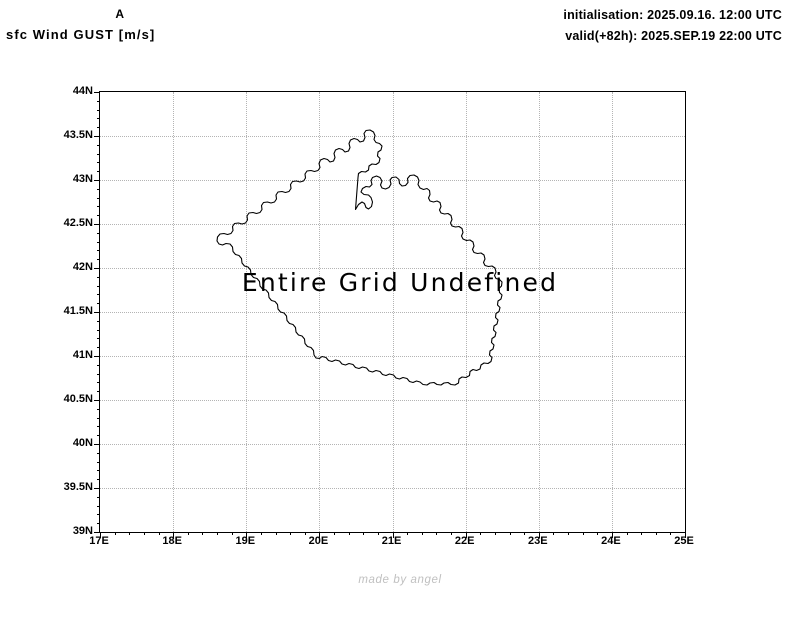 The image size is (800, 618). What do you see at coordinates (99, 541) in the screenshot?
I see `x-axis-tick-label: 17E` at bounding box center [99, 541].